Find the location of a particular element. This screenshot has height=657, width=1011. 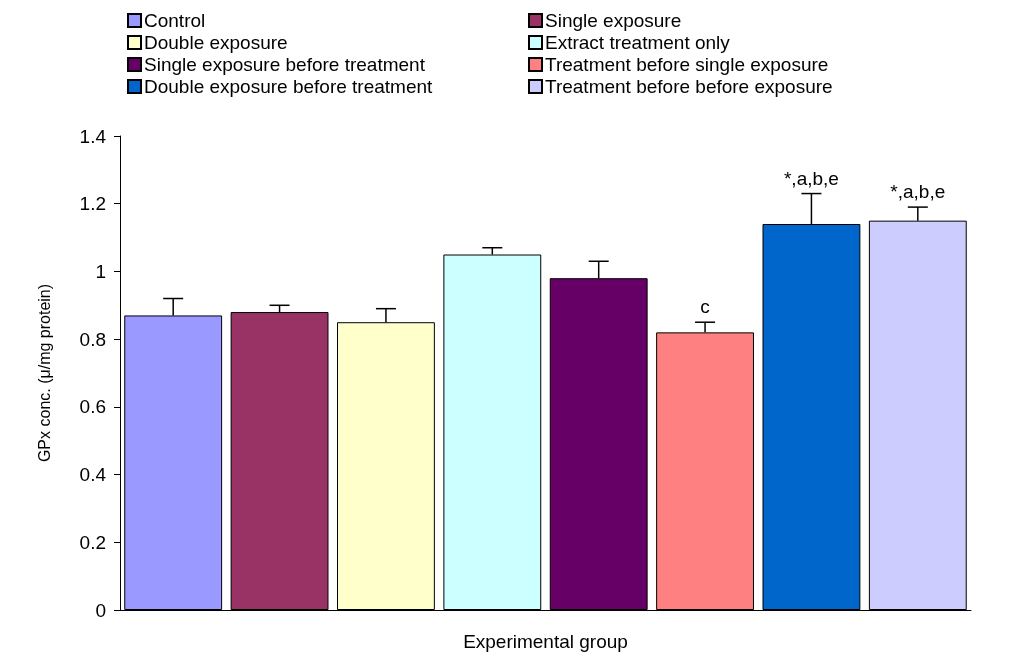

y-tick-label: 0 is located at coordinates (100, 610).